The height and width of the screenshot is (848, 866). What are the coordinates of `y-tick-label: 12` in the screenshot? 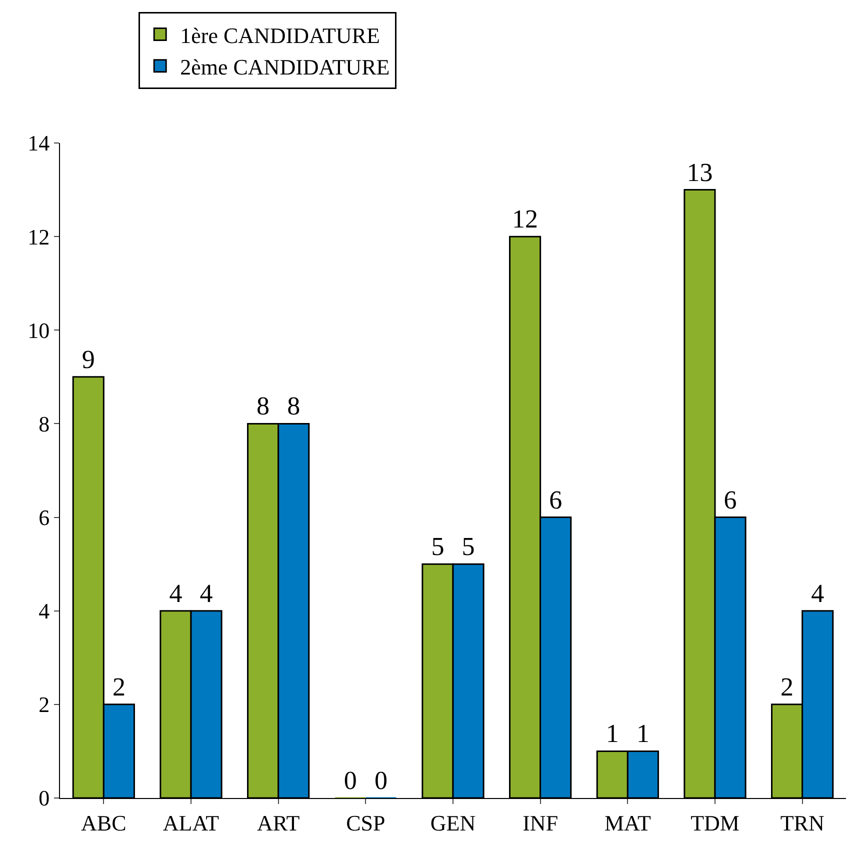 It's located at (39, 237).